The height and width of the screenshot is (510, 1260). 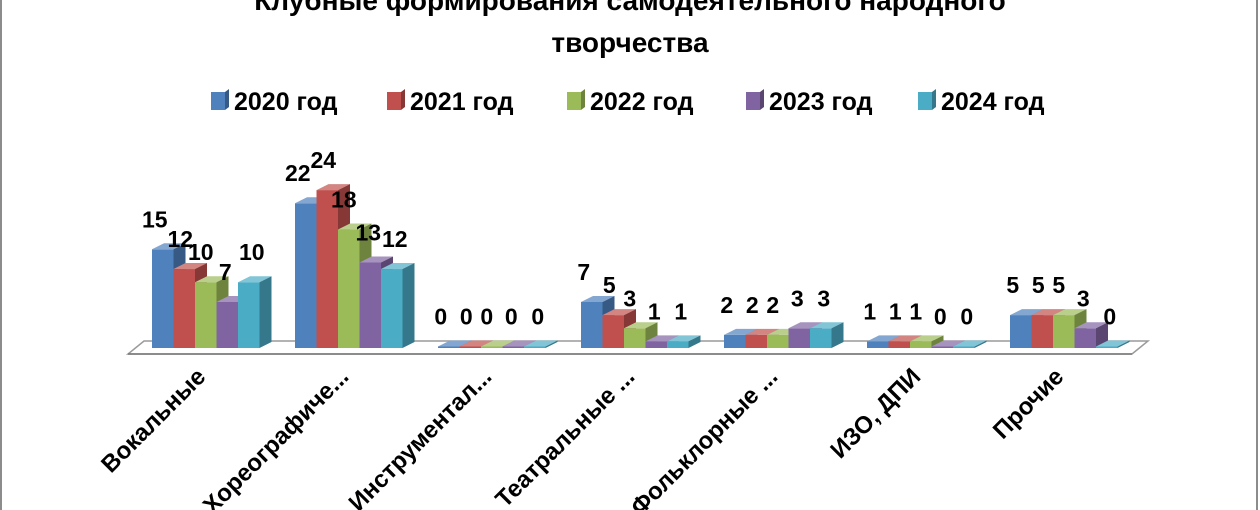 What do you see at coordinates (344, 200) in the screenshot?
I see `value-label: 18` at bounding box center [344, 200].